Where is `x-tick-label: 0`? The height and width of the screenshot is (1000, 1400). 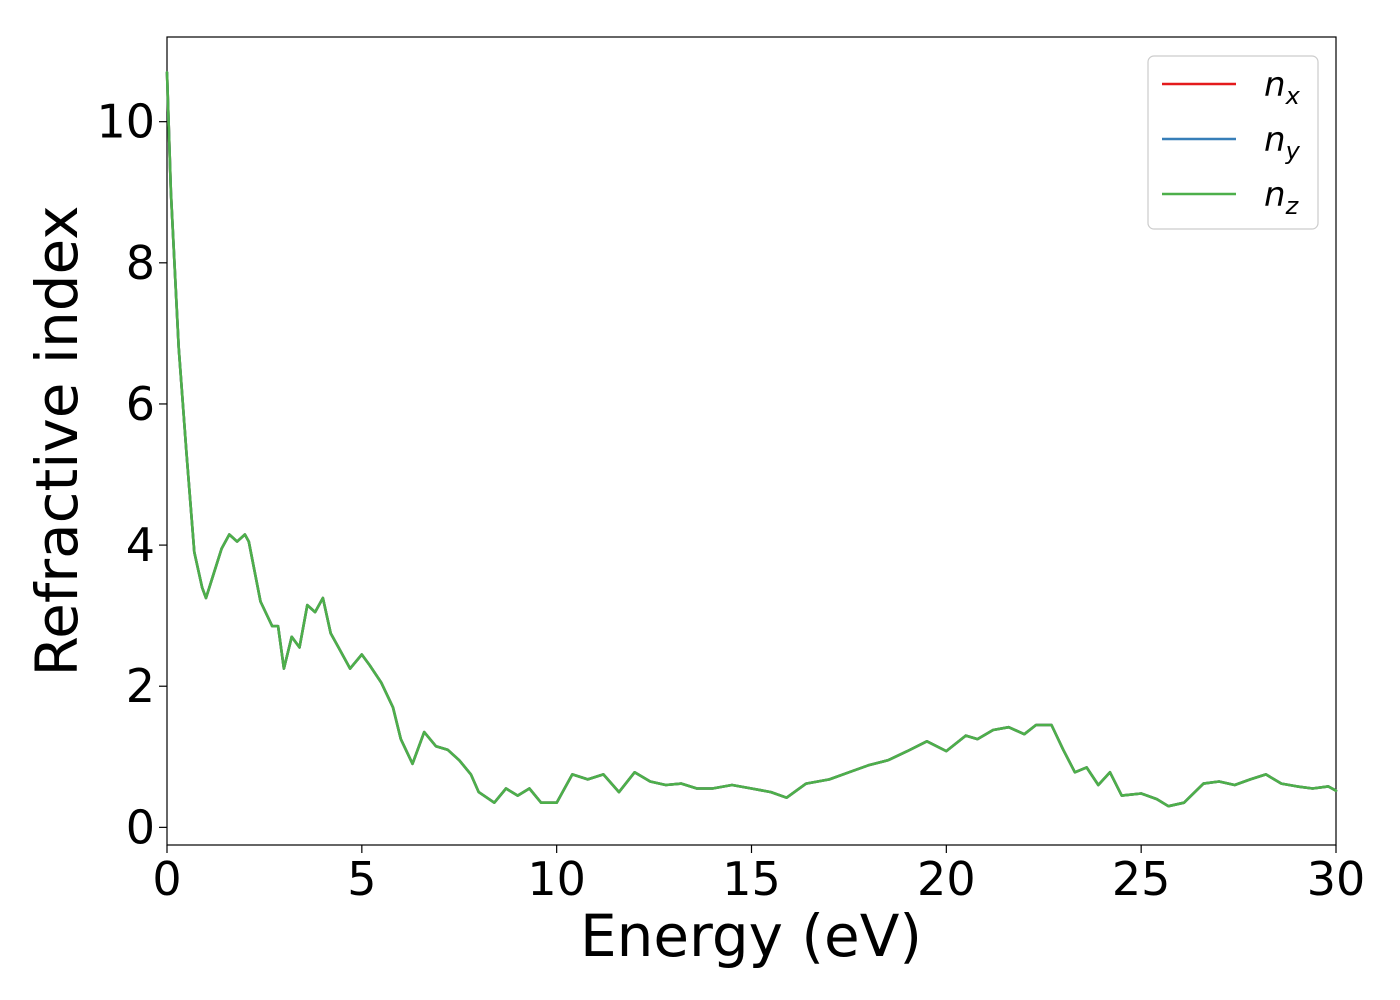 x-tick-label: 0 is located at coordinates (166, 879).